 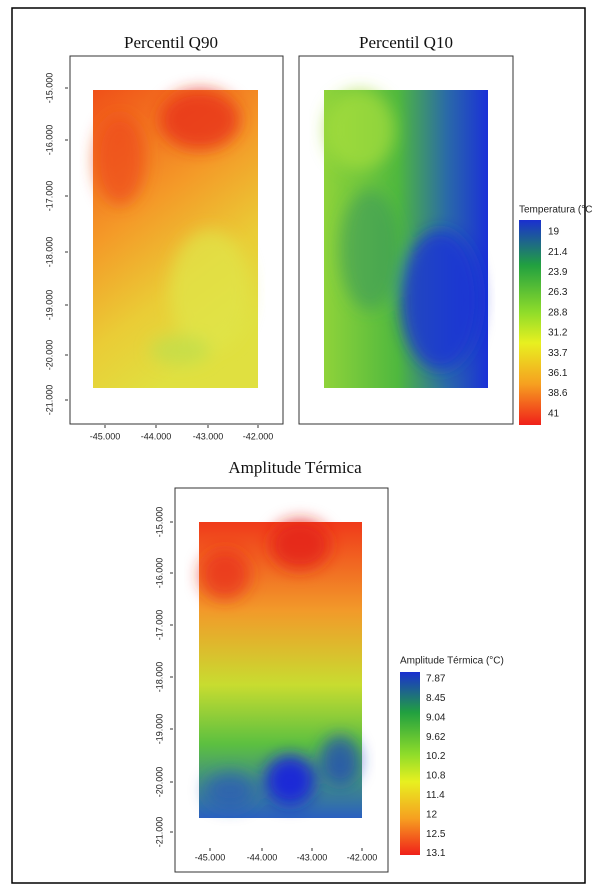 What do you see at coordinates (558, 312) in the screenshot?
I see `legend-label: 28.8` at bounding box center [558, 312].